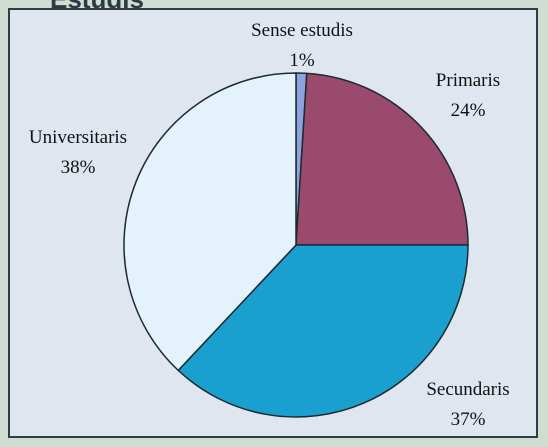 The height and width of the screenshot is (447, 548). Describe the element at coordinates (302, 30) in the screenshot. I see `slice-label: Sense estudis` at that location.